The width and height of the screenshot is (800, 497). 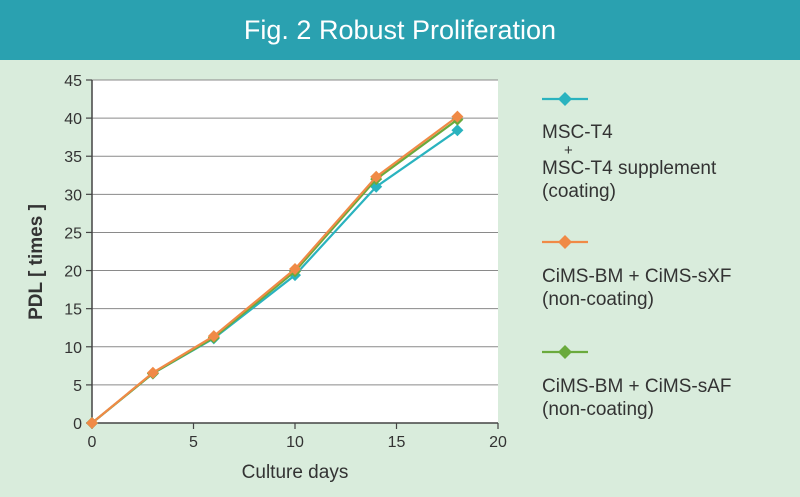 I want to click on legend-entry-2-line1: CiMS-BM + CiMS-sXF, so click(x=637, y=276).